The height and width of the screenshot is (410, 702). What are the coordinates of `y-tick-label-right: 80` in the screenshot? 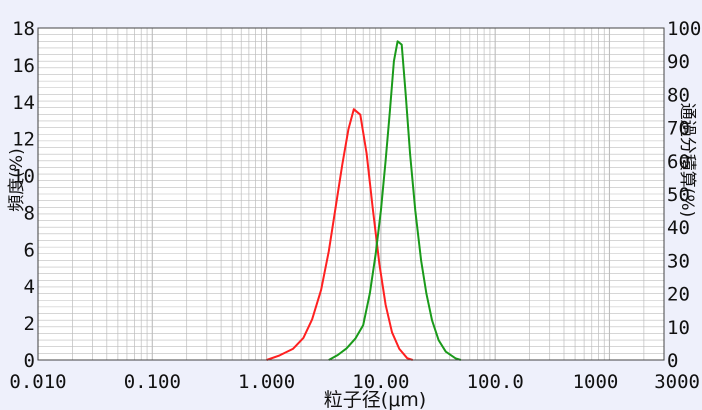 It's located at (678, 95).